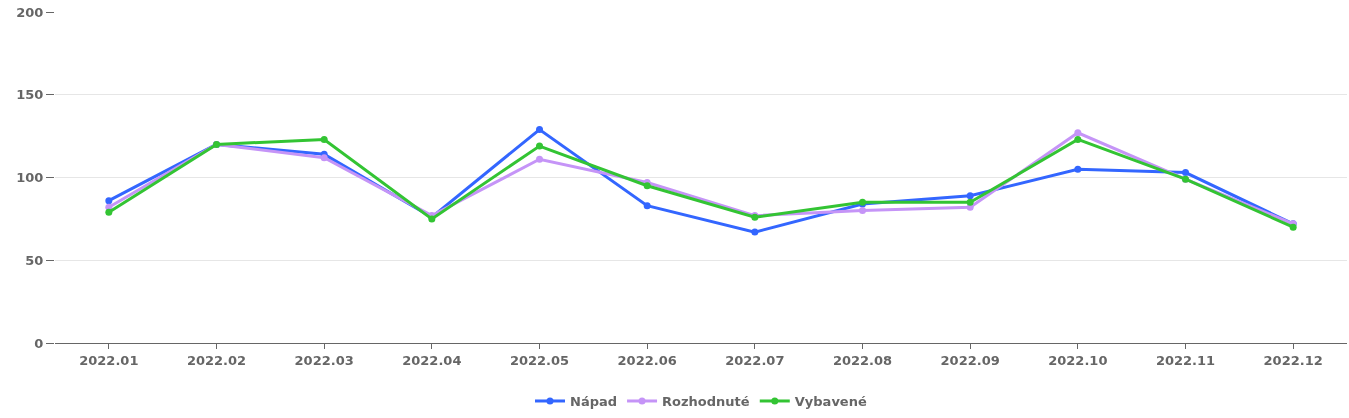  What do you see at coordinates (539, 360) in the screenshot?
I see `x-tick-label: 2022.05` at bounding box center [539, 360].